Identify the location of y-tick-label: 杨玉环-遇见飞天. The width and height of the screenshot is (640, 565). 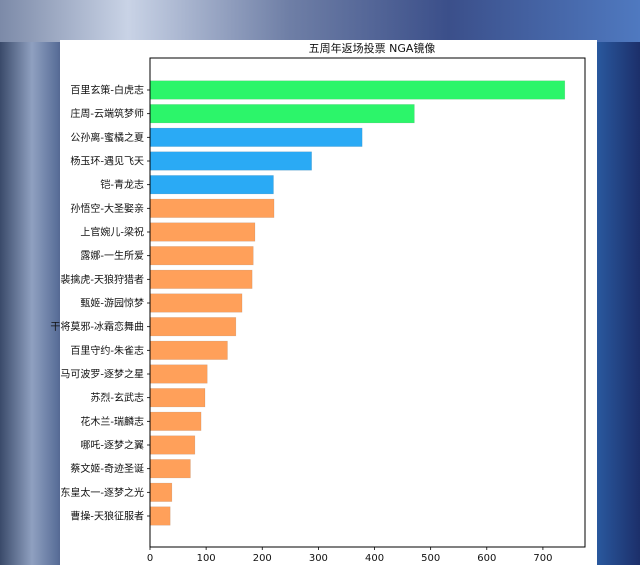
(107, 161).